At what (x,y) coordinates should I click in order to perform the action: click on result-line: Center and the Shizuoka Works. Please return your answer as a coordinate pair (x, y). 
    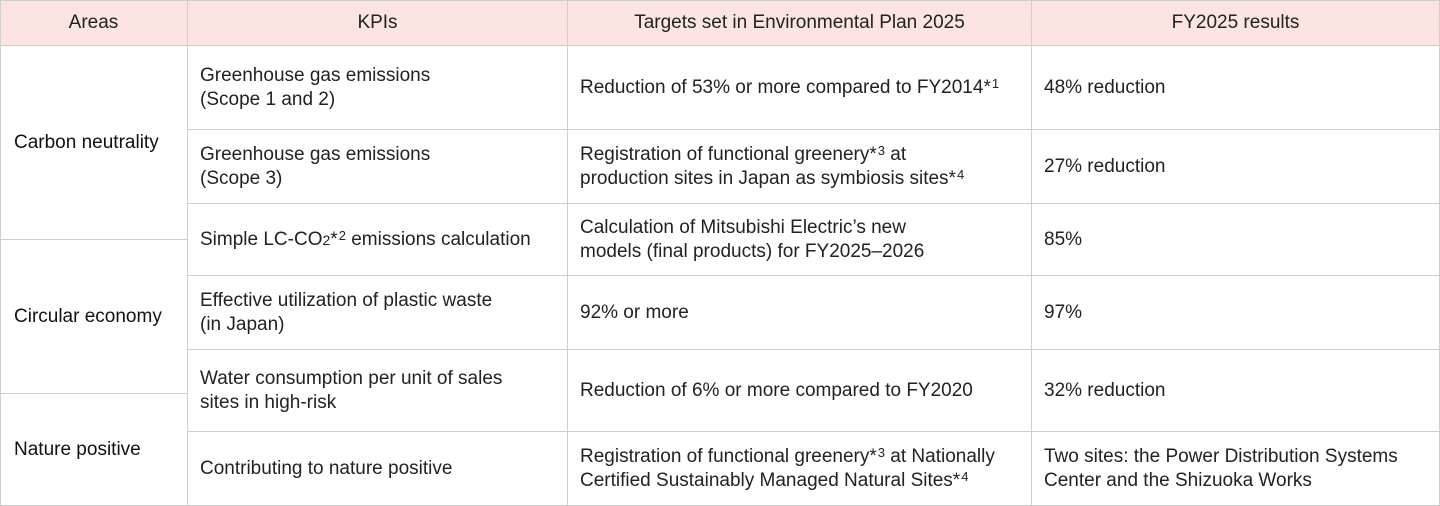
    Looking at the image, I should click on (1178, 480).